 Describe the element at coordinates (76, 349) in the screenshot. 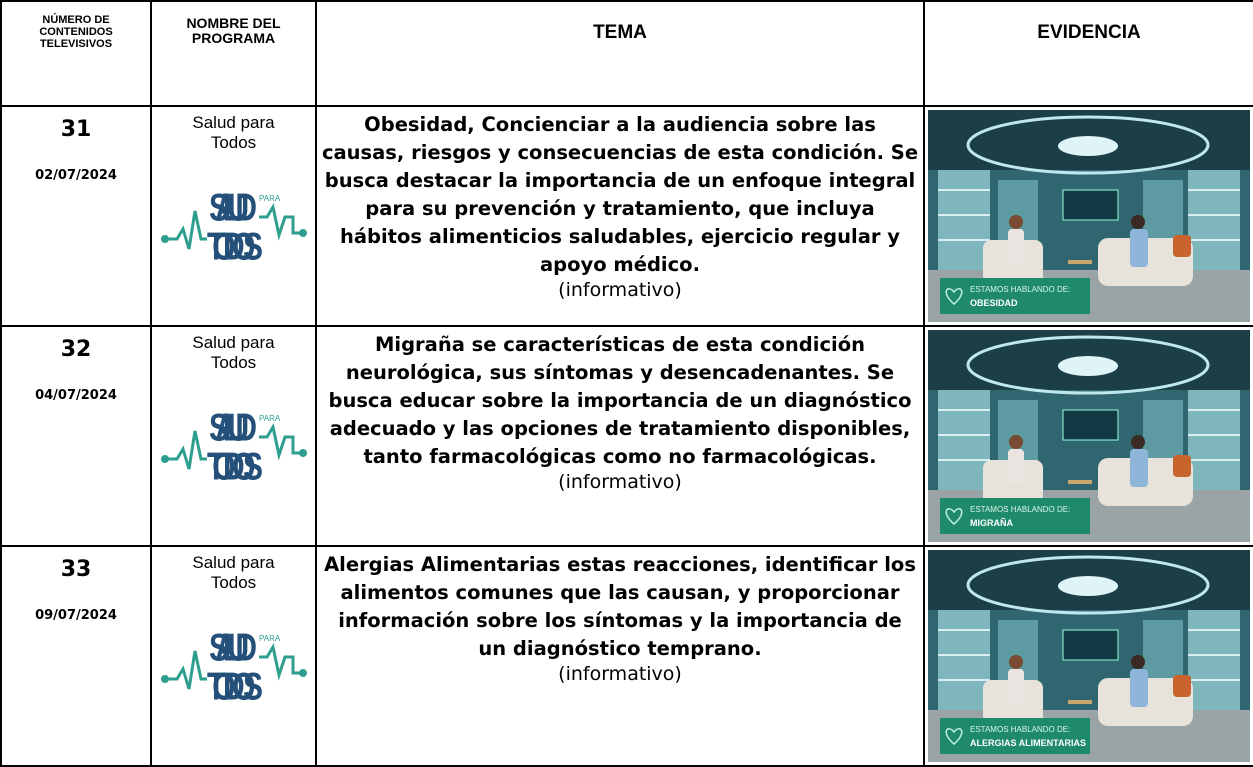

I see `content-number: 32` at that location.